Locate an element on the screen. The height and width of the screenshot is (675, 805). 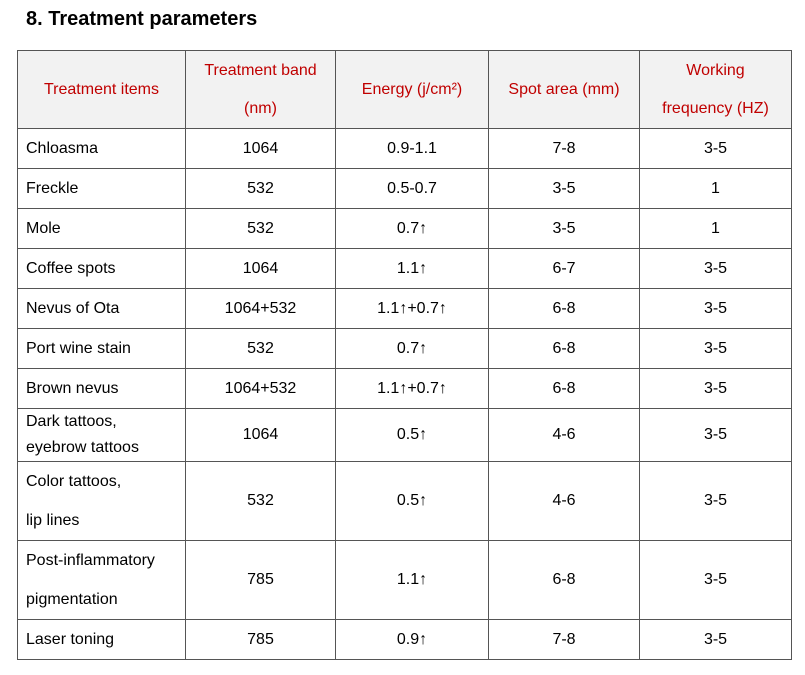
header-working-frequency-line2: frequency (HZ) is located at coordinates (715, 108).